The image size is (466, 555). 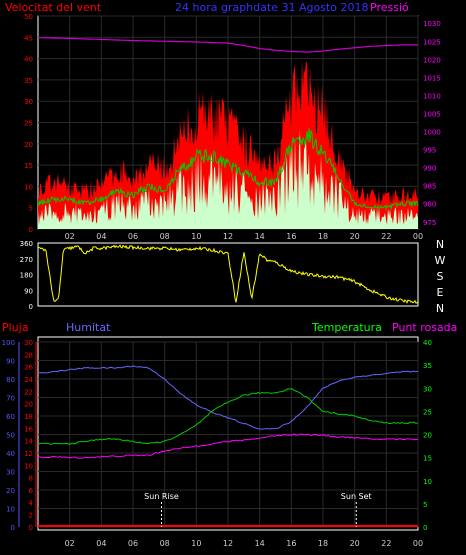 I want to click on temp-tick-x: 12, so click(x=228, y=543).